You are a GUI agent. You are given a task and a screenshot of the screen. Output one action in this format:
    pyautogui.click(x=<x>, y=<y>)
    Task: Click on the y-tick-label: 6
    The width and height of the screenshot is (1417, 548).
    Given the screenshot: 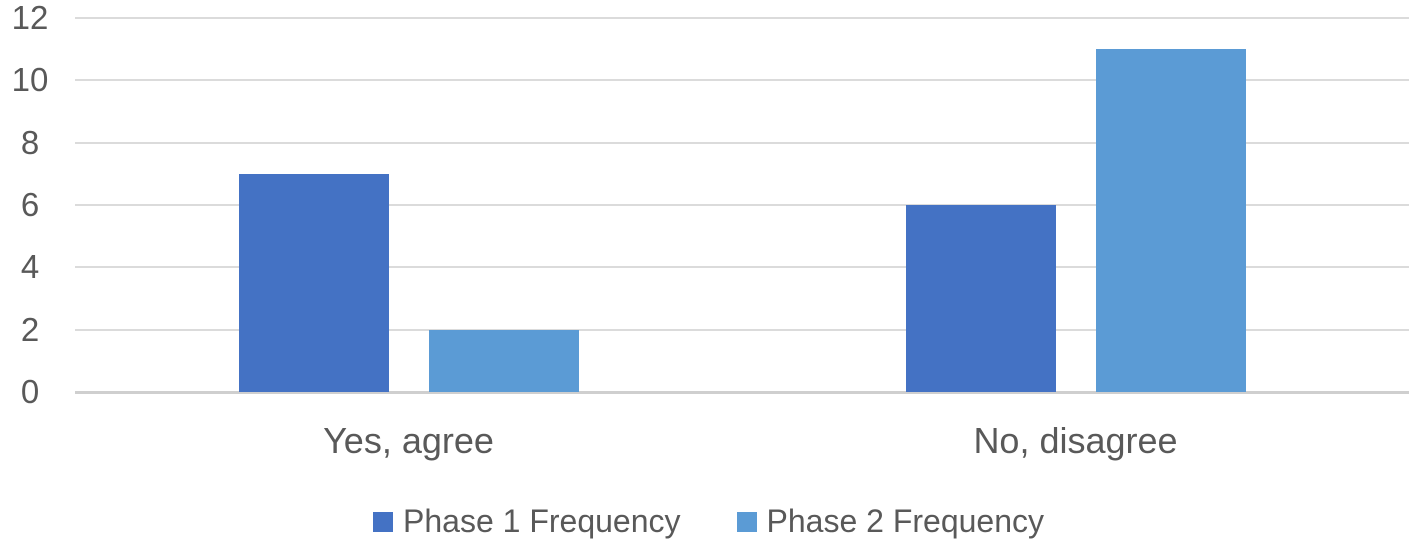 What is the action you would take?
    pyautogui.click(x=30, y=204)
    